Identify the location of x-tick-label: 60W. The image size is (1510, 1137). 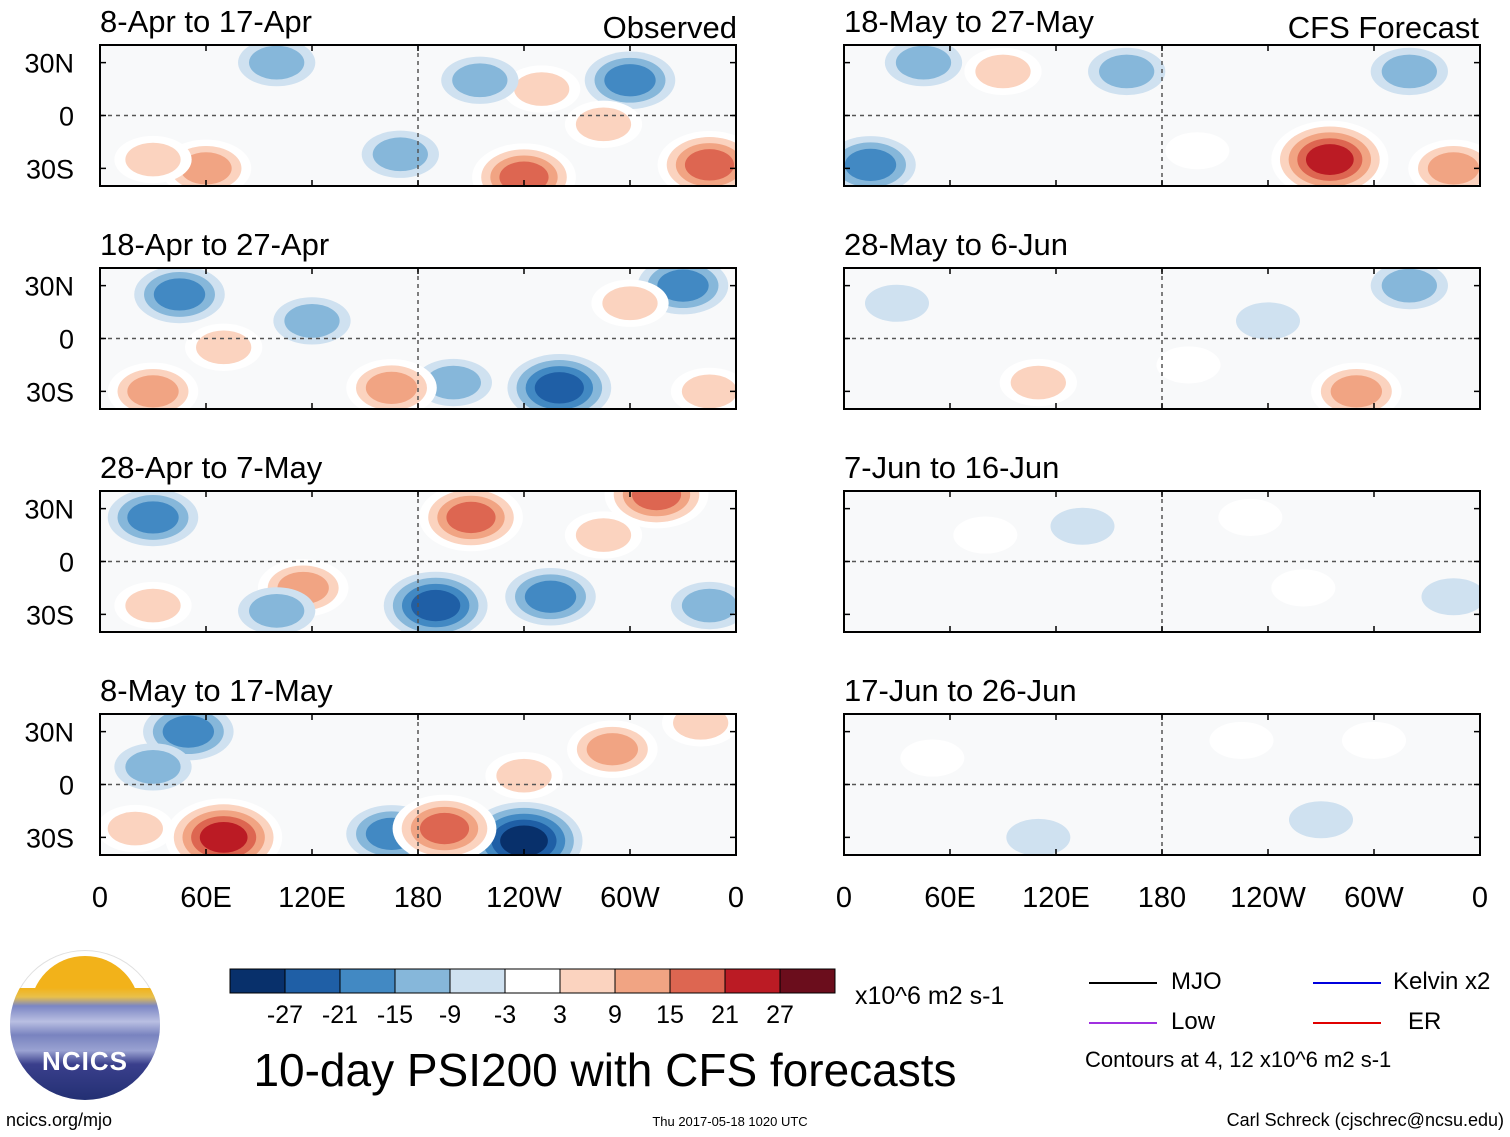
(1374, 898).